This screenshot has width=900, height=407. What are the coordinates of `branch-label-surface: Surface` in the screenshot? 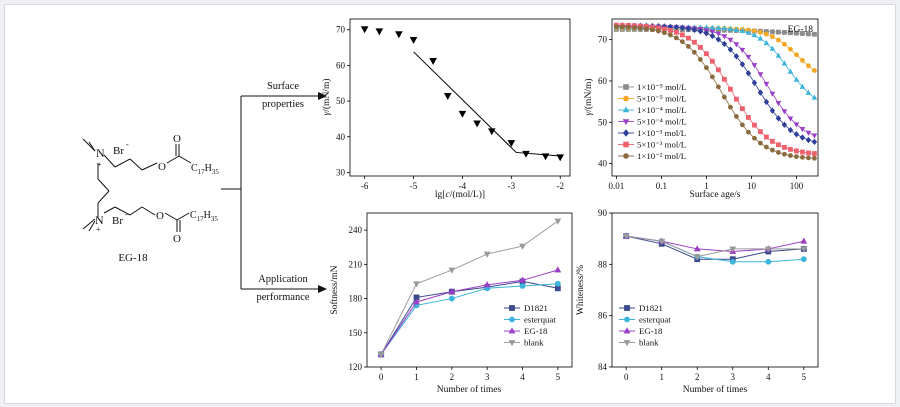 It's located at (283, 86).